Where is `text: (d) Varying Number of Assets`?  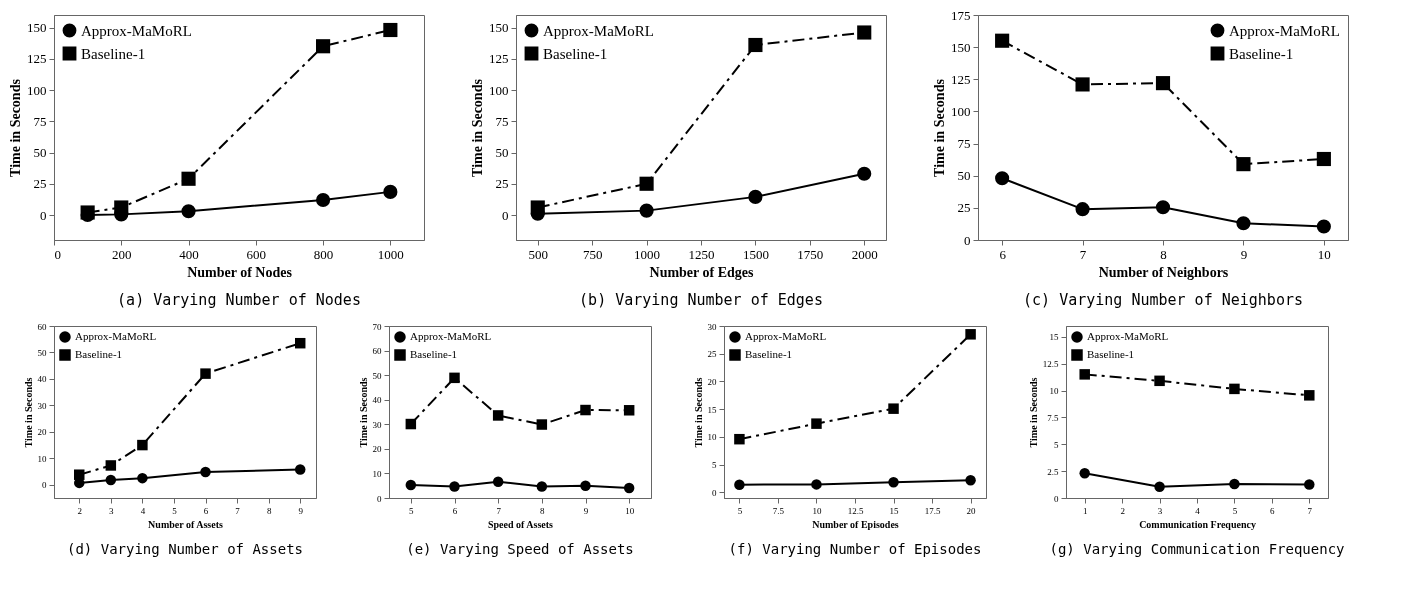 text: (d) Varying Number of Assets is located at coordinates (185, 549).